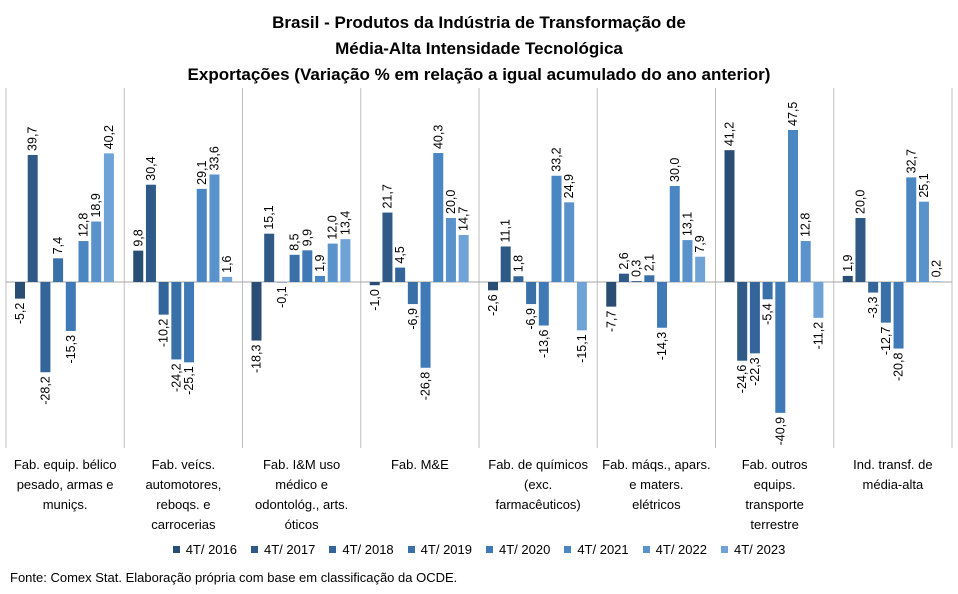 The image size is (958, 594). I want to click on data-label: 12,8, so click(84, 225).